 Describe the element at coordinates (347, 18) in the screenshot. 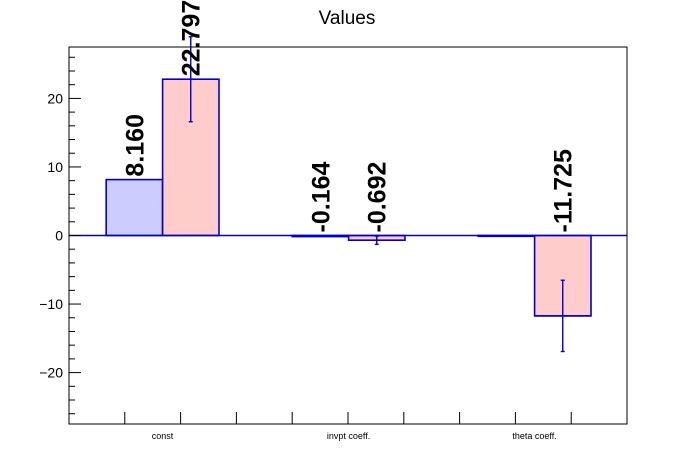

I see `chart-title: Values` at that location.